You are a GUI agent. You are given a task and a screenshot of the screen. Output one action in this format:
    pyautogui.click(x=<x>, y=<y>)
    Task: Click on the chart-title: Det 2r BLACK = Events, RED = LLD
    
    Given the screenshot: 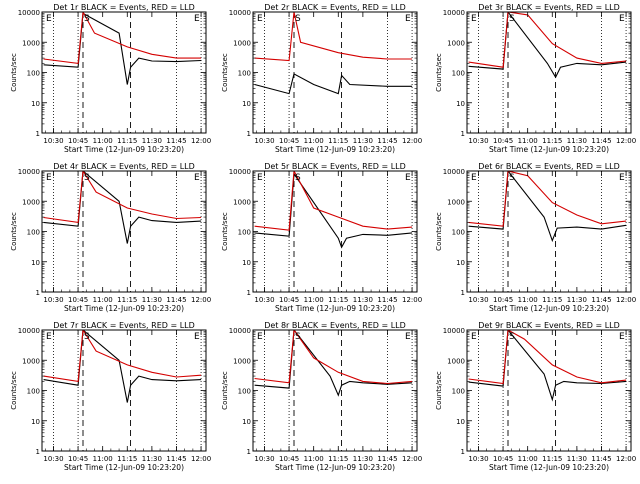 What is the action you would take?
    pyautogui.click(x=335, y=7)
    